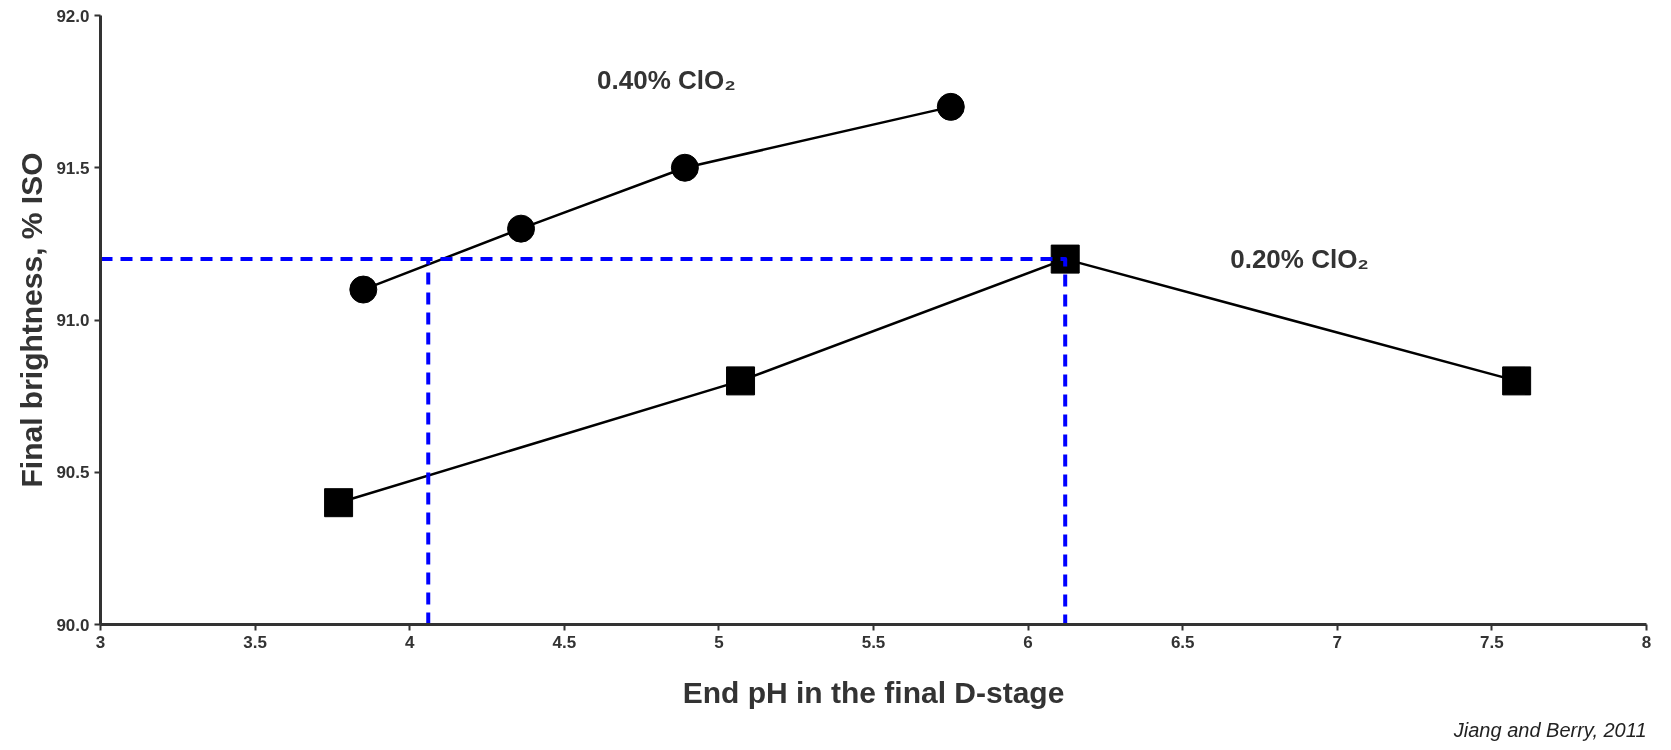  I want to click on x-tick-label: 4.5, so click(564, 642).